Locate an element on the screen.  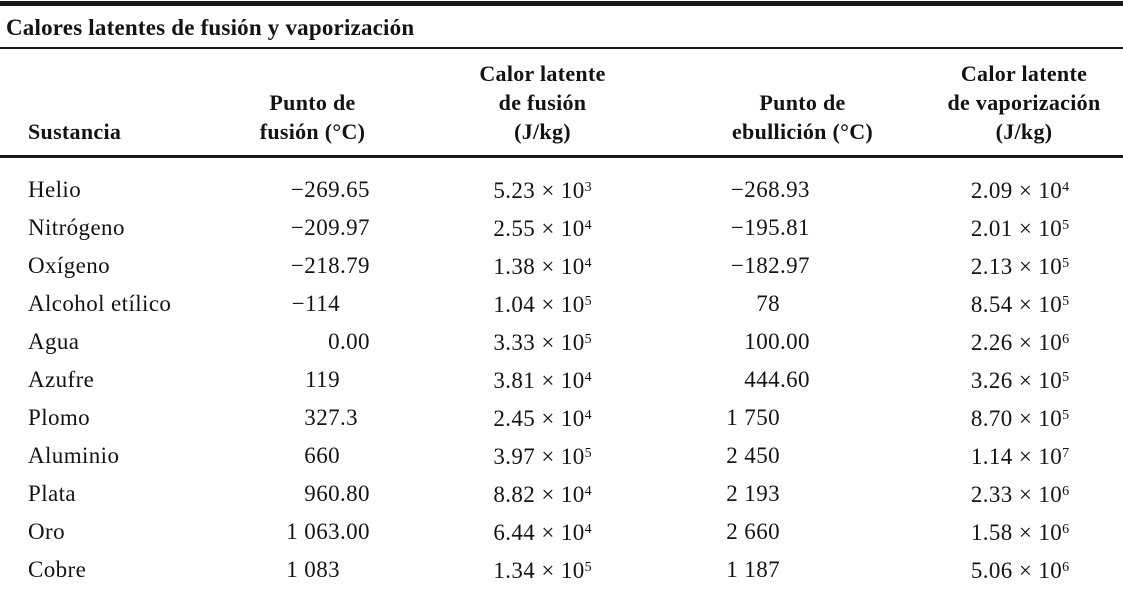
cell-calor-fusion: 2.55 × 104 is located at coordinates (542, 228).